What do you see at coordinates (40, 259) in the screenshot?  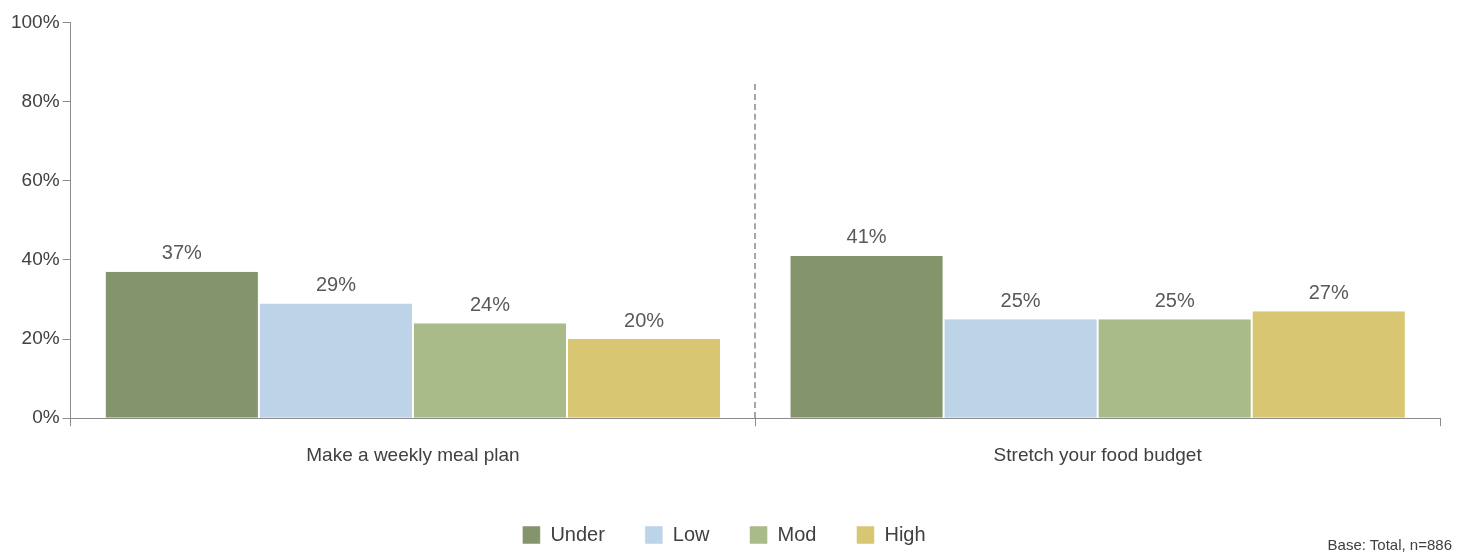 I see `y-tick-label: 40%` at bounding box center [40, 259].